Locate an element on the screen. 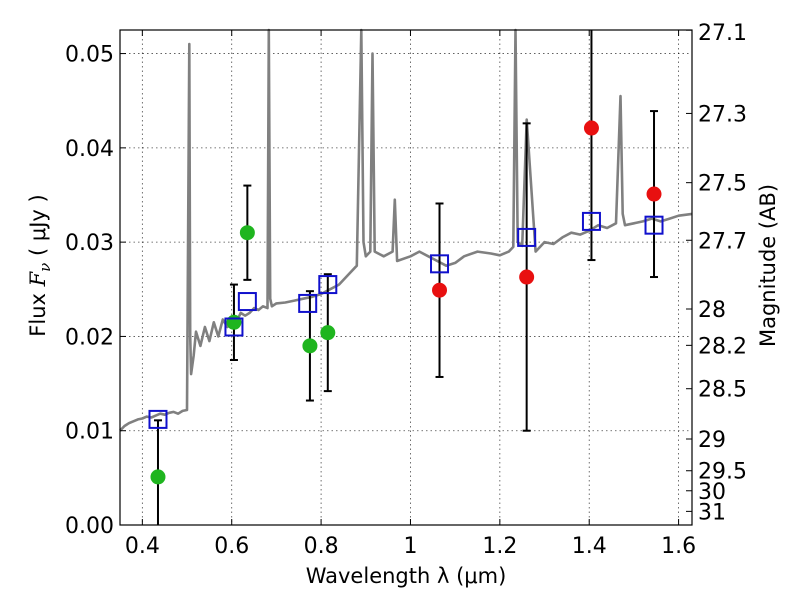  y2-tick-label: 30 is located at coordinates (712, 492).